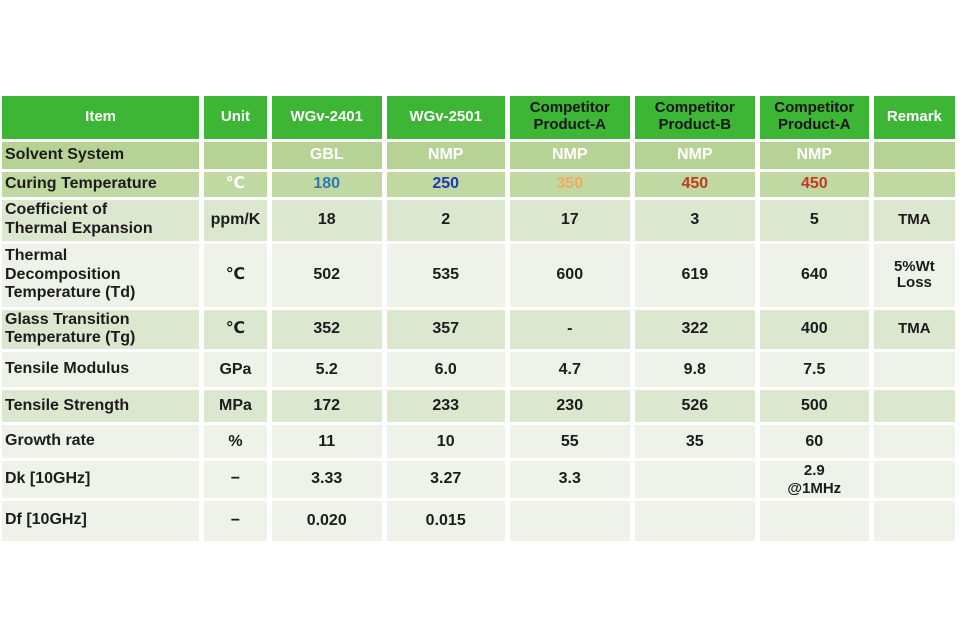  What do you see at coordinates (447, 185) in the screenshot?
I see `value-cell: 250` at bounding box center [447, 185].